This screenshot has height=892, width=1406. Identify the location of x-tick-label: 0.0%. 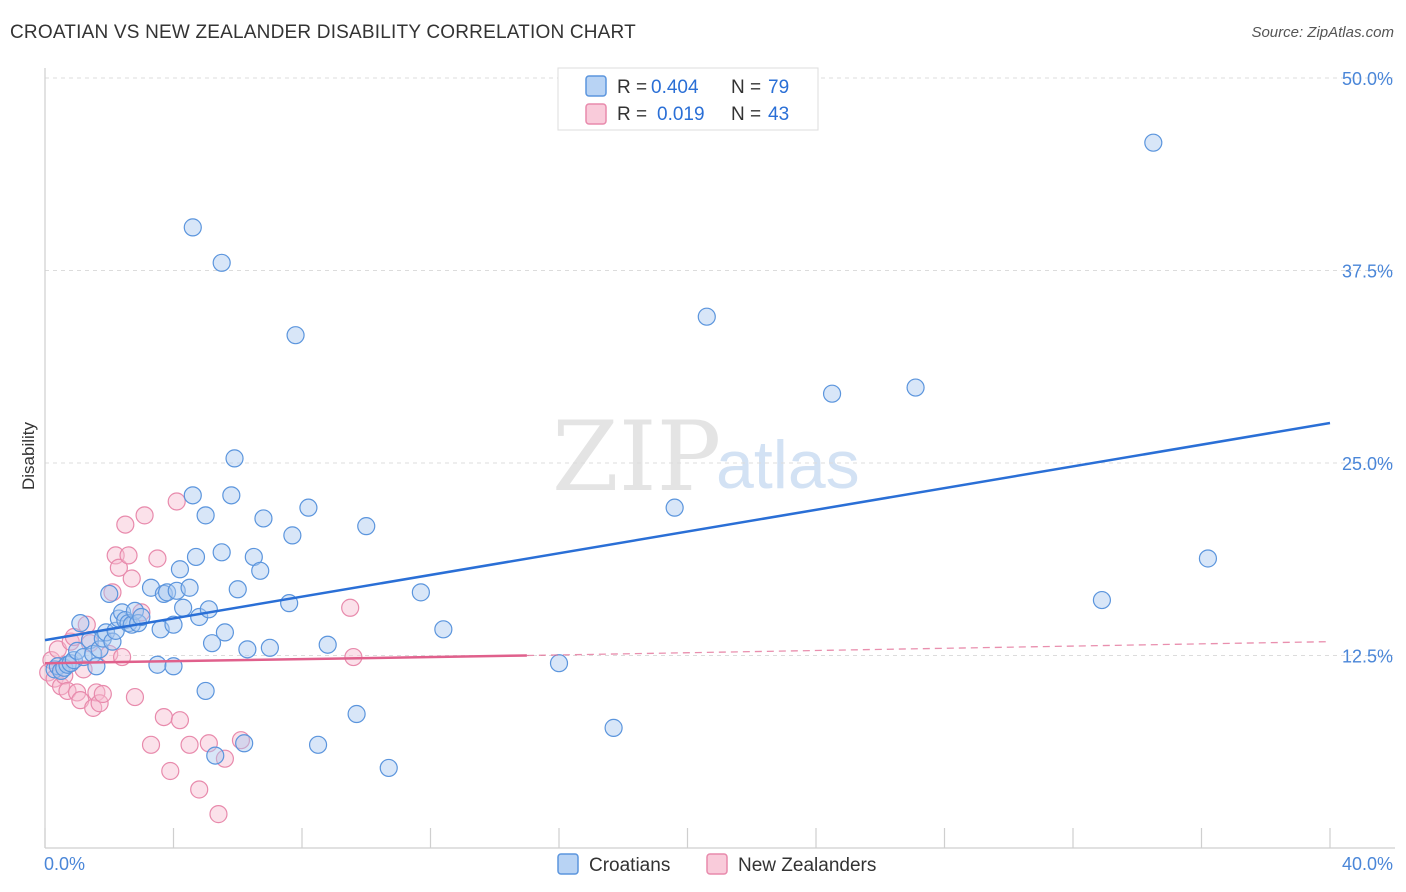
(64, 864).